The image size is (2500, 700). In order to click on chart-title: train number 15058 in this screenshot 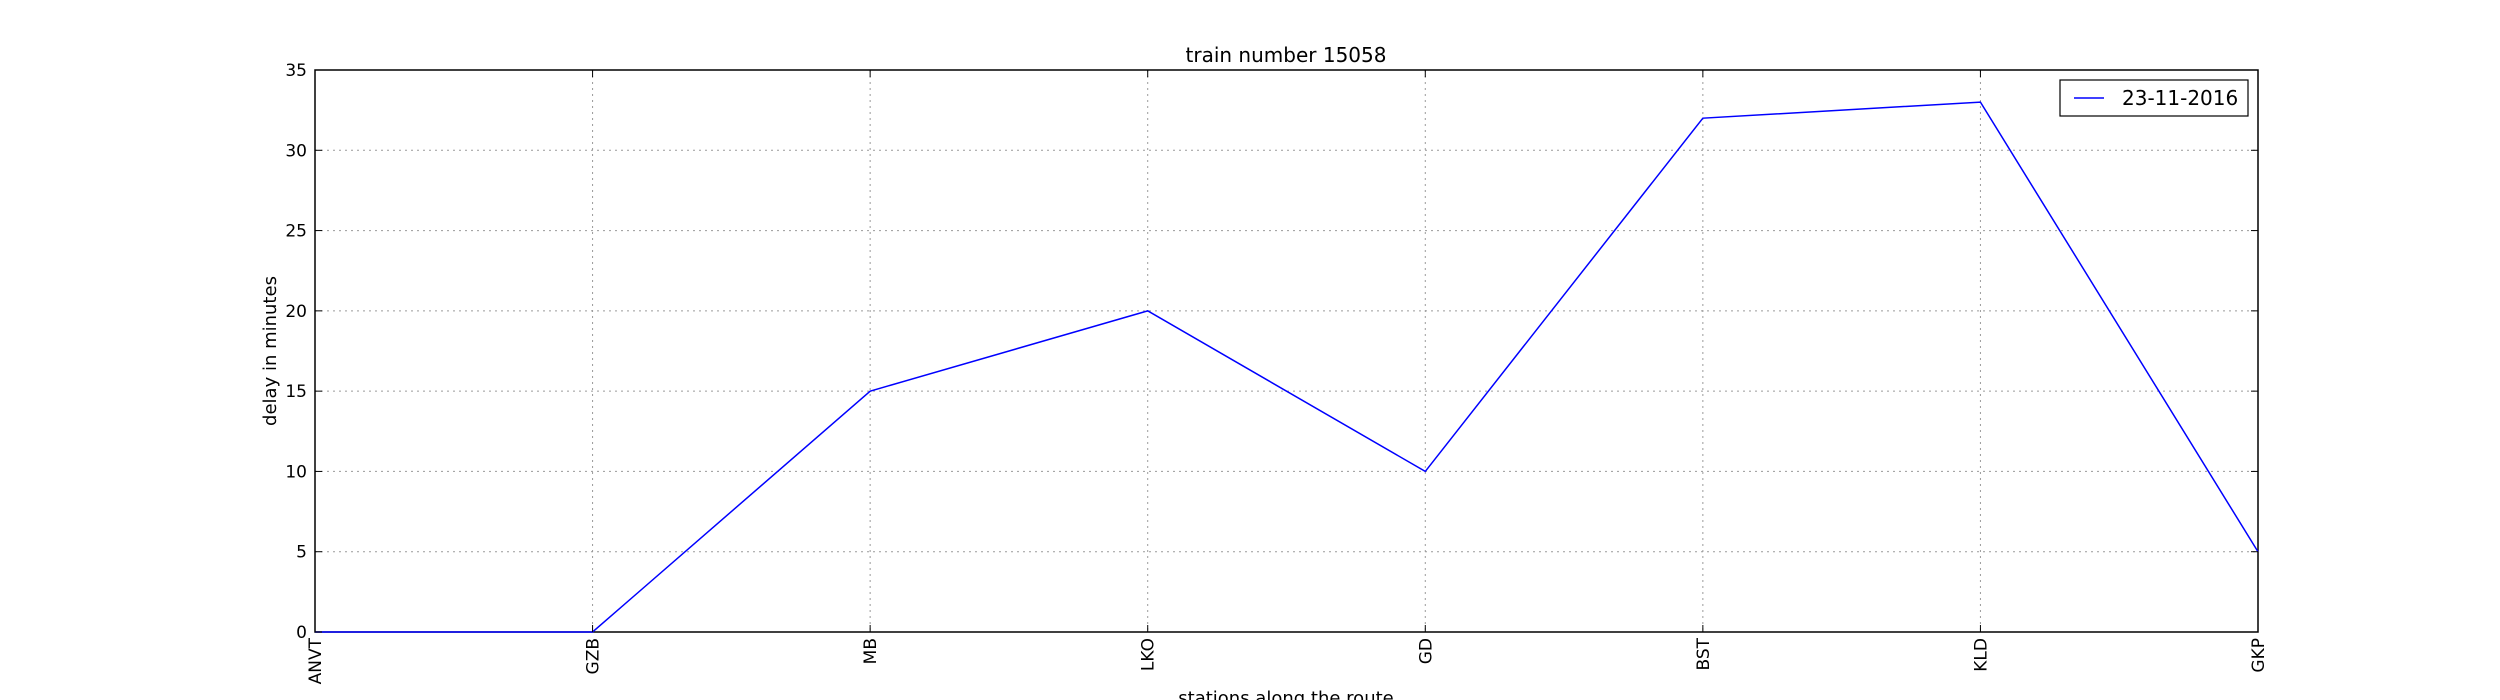, I will do `click(1286, 55)`.